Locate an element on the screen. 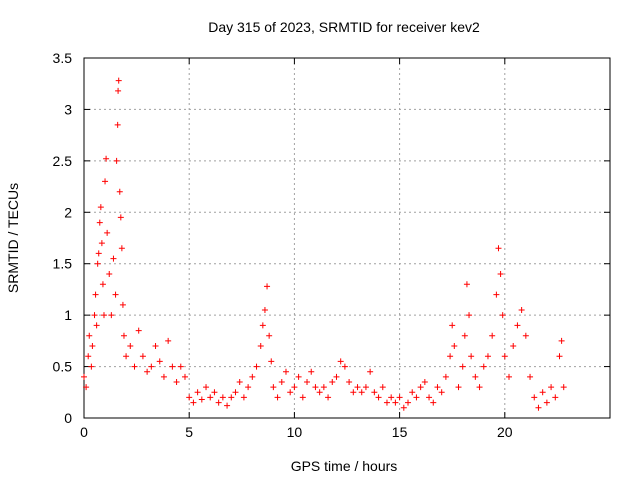 This screenshot has width=640, height=480. x-tick-label: 20 is located at coordinates (505, 432).